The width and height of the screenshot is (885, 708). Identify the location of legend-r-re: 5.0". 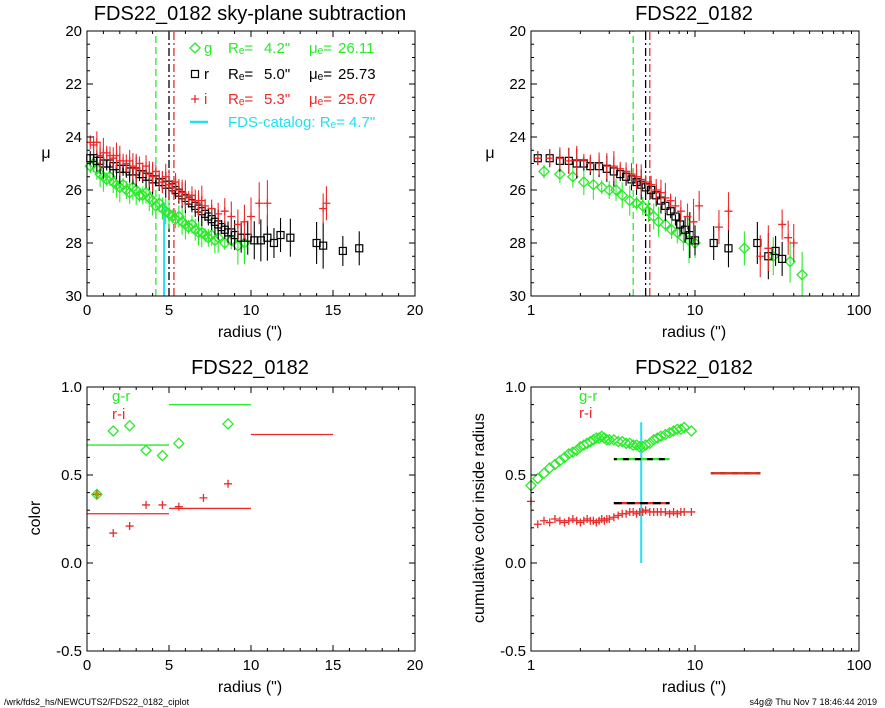
(277, 74).